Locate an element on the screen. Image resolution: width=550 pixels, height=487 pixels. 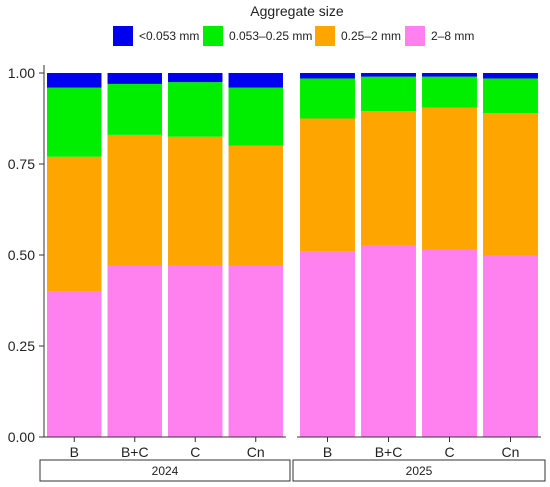
legend-label-0-25-2-mm: 0.25–2 mm is located at coordinates (371, 36).